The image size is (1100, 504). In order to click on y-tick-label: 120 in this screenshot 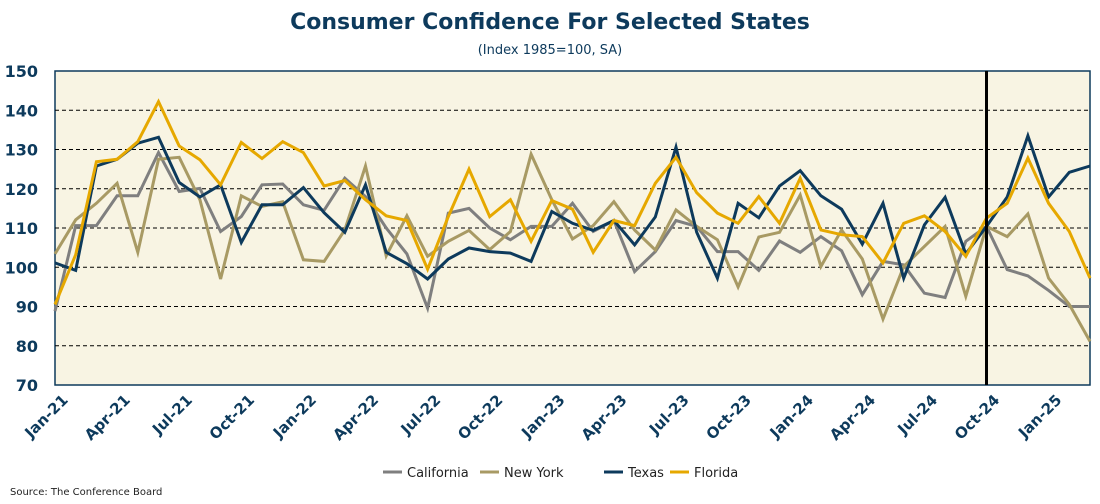, I will do `click(21, 189)`.